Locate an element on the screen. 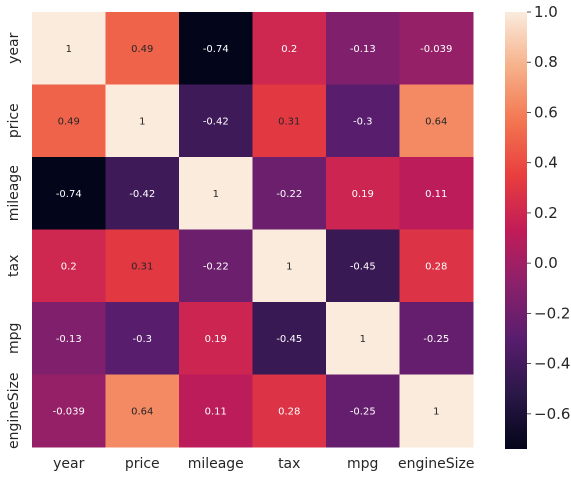 The image size is (571, 478). colorbar-tick-label: 0.6 is located at coordinates (546, 112).